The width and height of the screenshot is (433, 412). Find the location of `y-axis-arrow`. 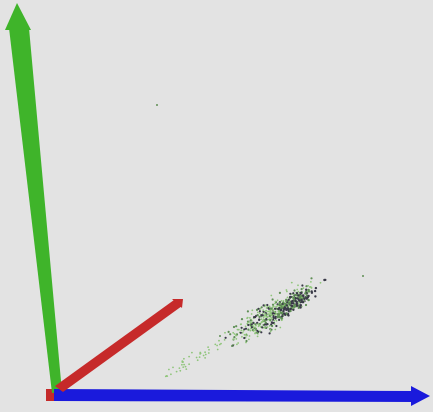

y-axis-arrow is located at coordinates (33, 198).